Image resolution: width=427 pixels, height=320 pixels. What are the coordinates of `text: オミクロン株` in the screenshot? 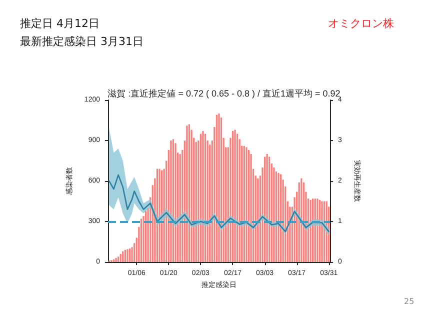 It's located at (361, 23).